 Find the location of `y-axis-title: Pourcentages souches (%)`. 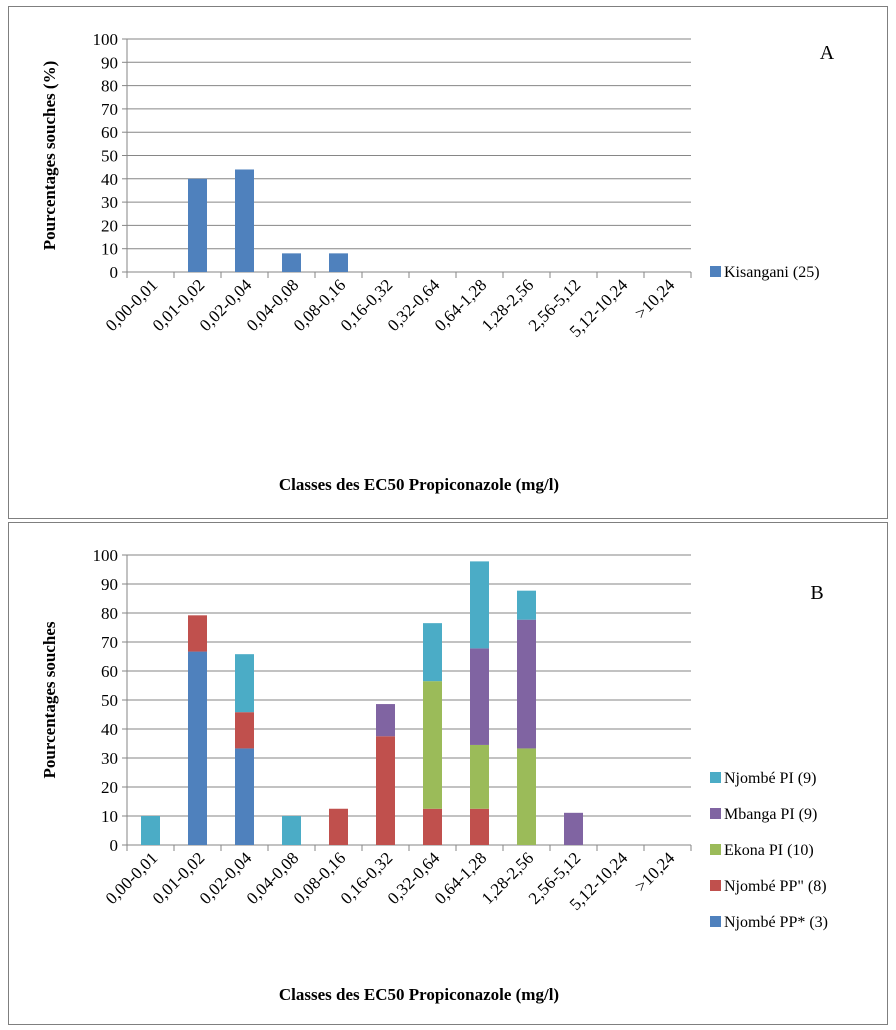

y-axis-title: Pourcentages souches (%) is located at coordinates (49, 156).